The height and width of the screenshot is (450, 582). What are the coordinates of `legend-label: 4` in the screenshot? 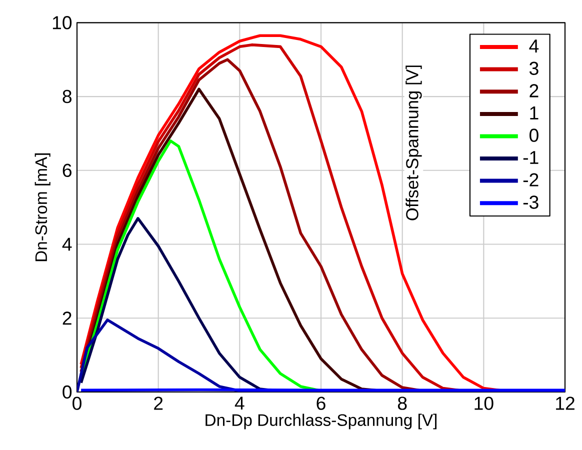 It's located at (534, 46).